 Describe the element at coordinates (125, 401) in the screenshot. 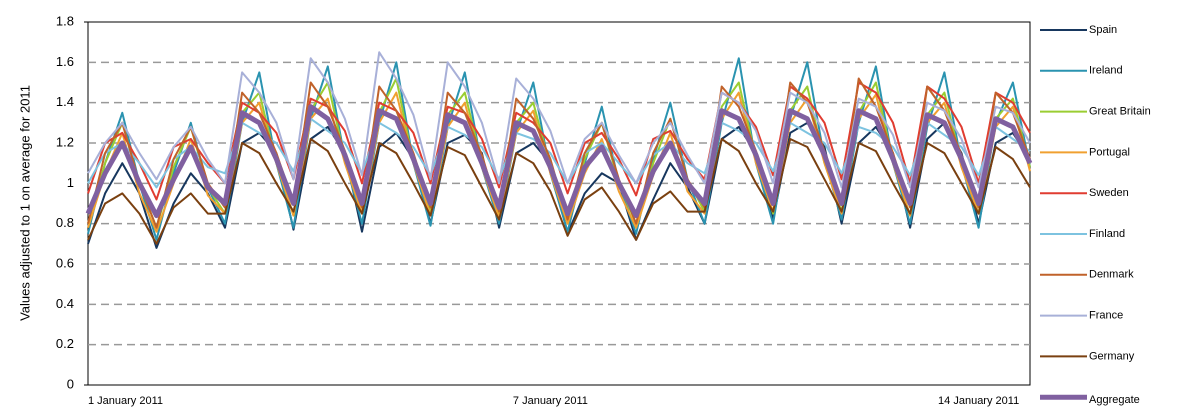

I see `x-tick-label: 1 January 2011` at that location.